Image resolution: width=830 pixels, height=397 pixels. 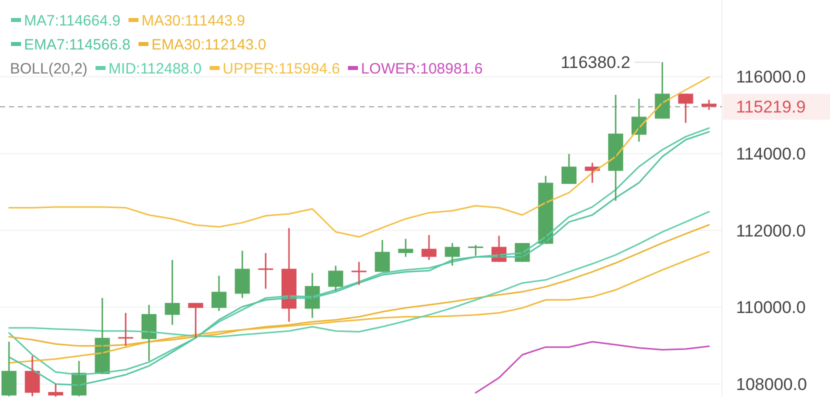 What do you see at coordinates (208, 45) in the screenshot?
I see `legend-label: EMA30:112143.0` at bounding box center [208, 45].